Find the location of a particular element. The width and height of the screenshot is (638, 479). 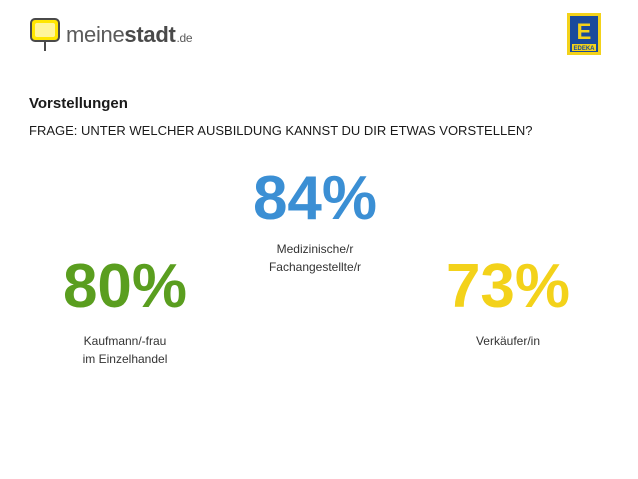

stat-medizinische-fachangestellte: 84% Medizinische/r Fachangestellte/r is located at coordinates (315, 222).